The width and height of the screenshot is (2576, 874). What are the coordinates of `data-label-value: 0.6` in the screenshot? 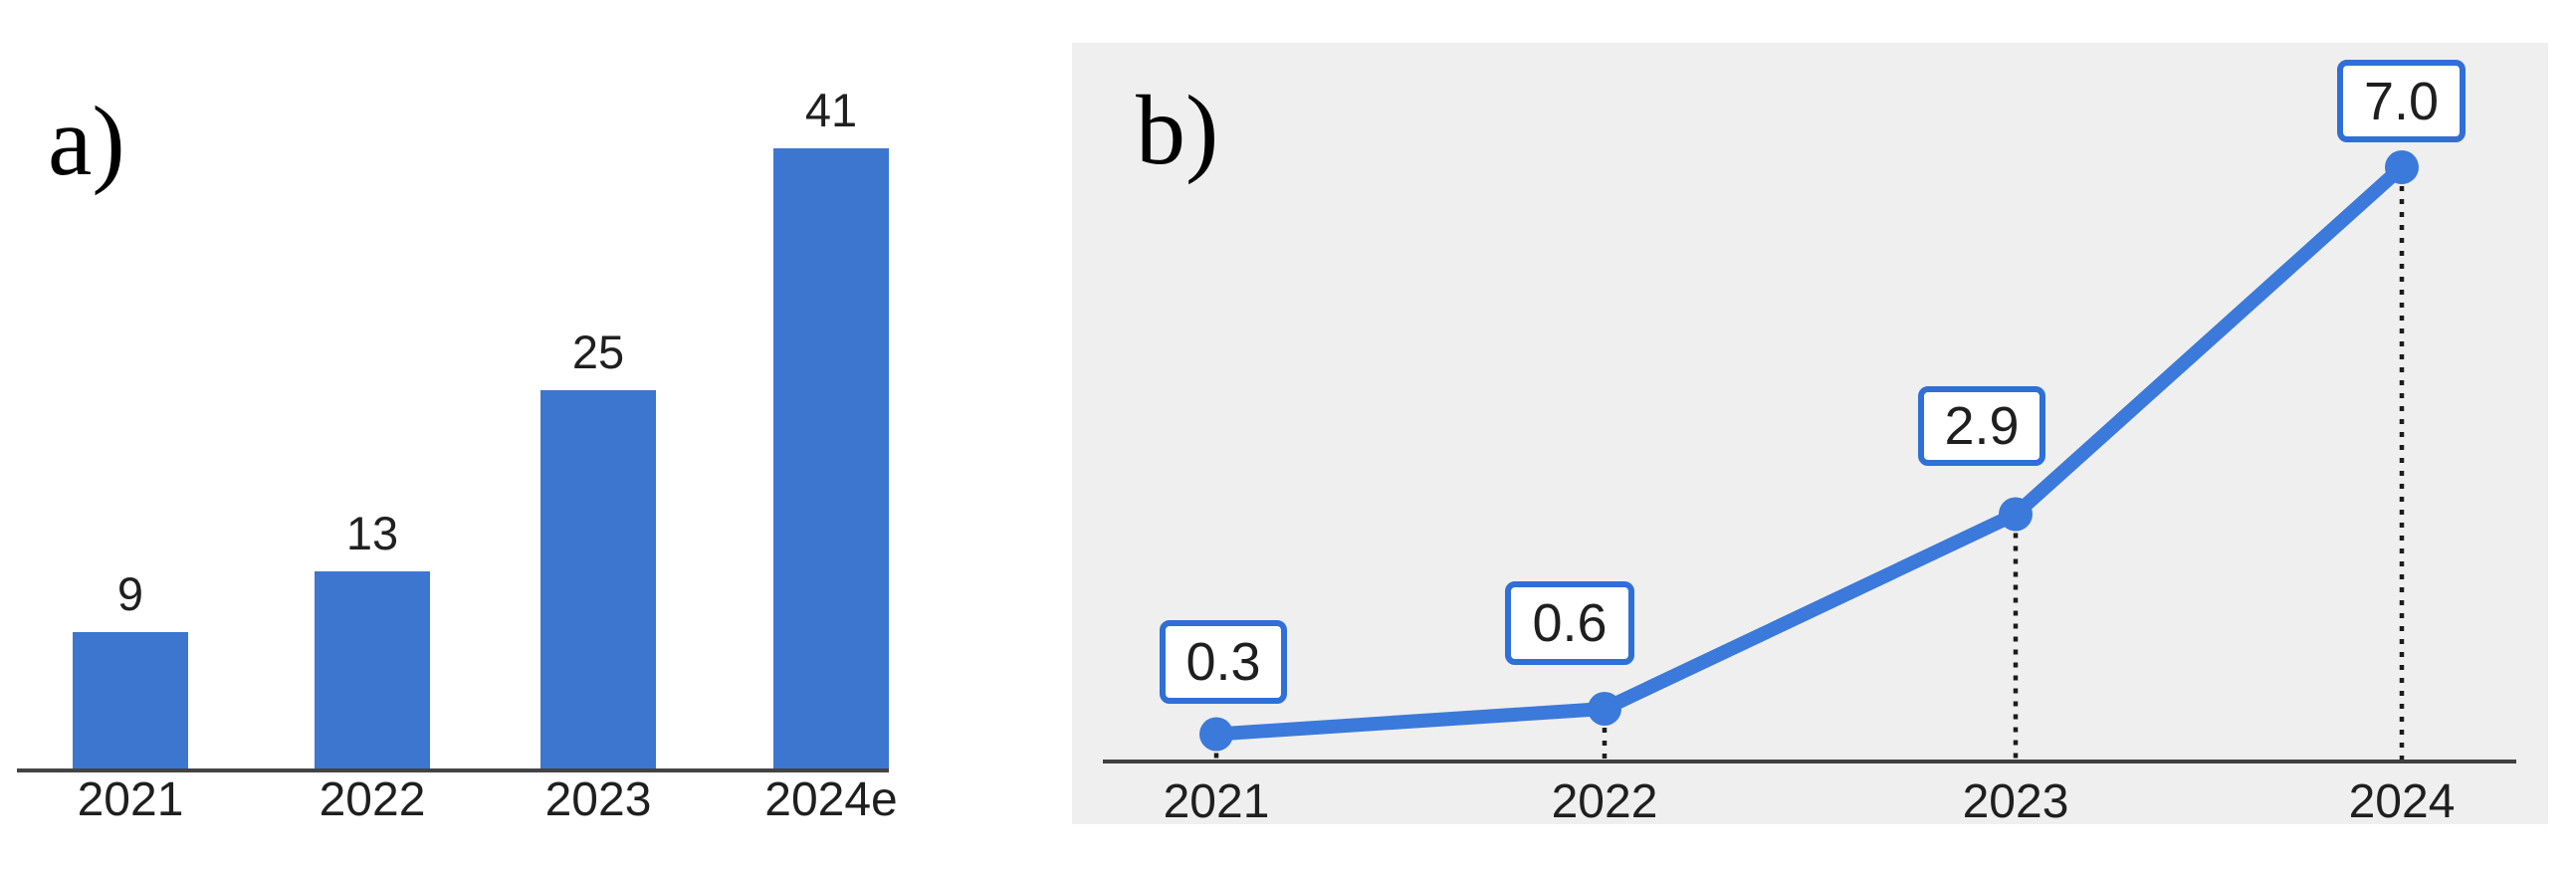 It's located at (1570, 623).